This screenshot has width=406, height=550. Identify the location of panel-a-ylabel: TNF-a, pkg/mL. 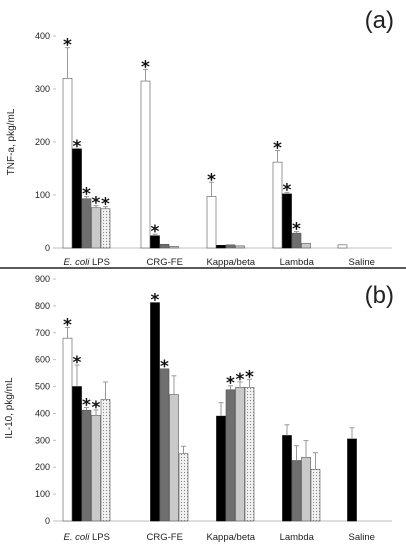
(11, 141).